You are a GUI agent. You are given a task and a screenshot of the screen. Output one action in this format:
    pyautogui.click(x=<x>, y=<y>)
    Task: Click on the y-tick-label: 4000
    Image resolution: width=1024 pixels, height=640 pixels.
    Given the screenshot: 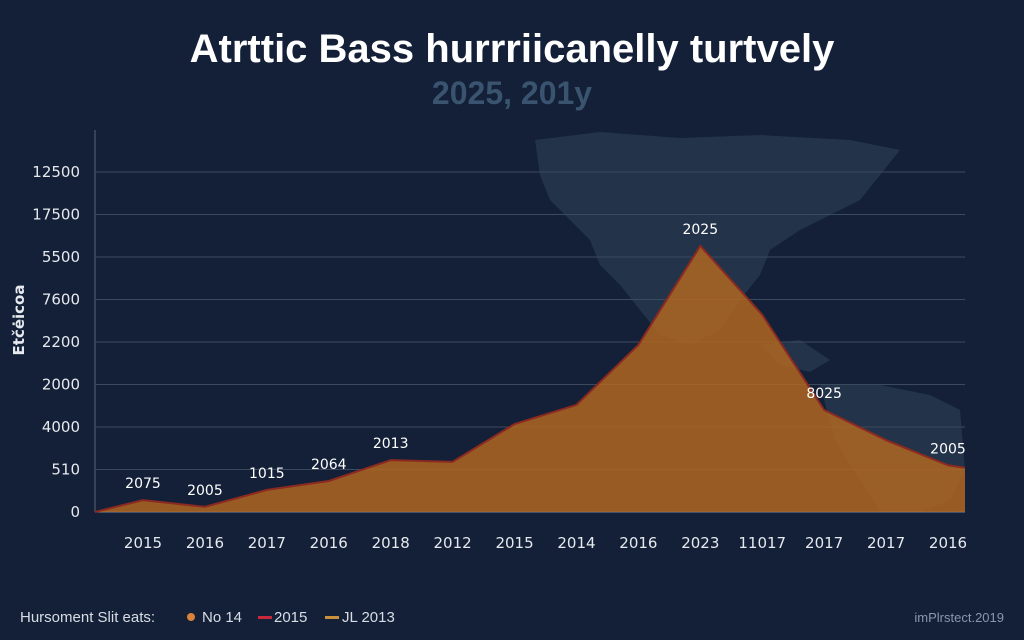 What is the action you would take?
    pyautogui.click(x=61, y=427)
    